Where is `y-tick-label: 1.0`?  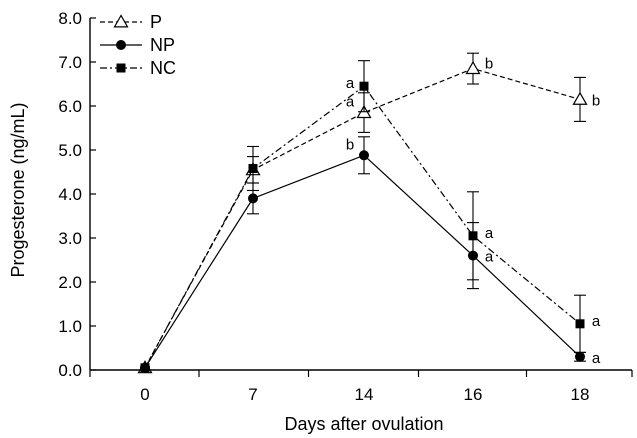
y-tick-label: 1.0 is located at coordinates (70, 326).